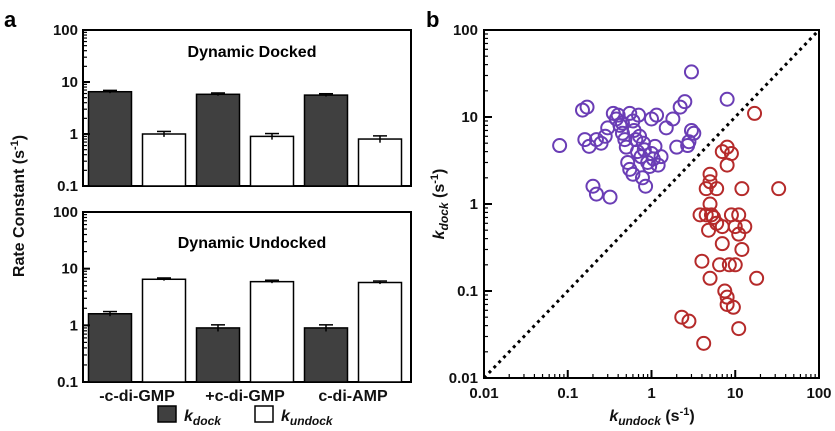 The width and height of the screenshot is (835, 431). What do you see at coordinates (245, 330) in the screenshot?
I see `undocked-bars` at bounding box center [245, 330].